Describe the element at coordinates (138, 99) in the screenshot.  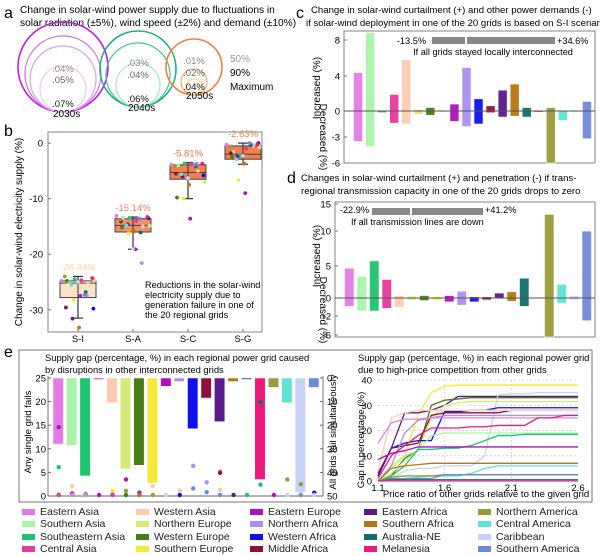
I see `value-label: .06%` at that location.